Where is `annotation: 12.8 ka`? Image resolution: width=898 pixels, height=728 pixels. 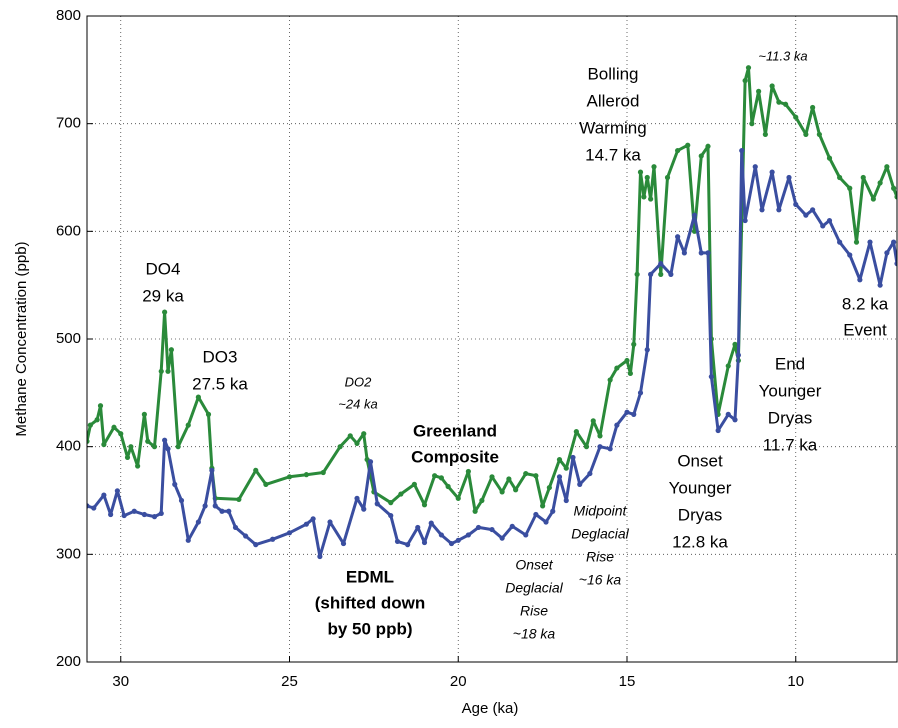
annotation: 12.8 ka is located at coordinates (700, 541).